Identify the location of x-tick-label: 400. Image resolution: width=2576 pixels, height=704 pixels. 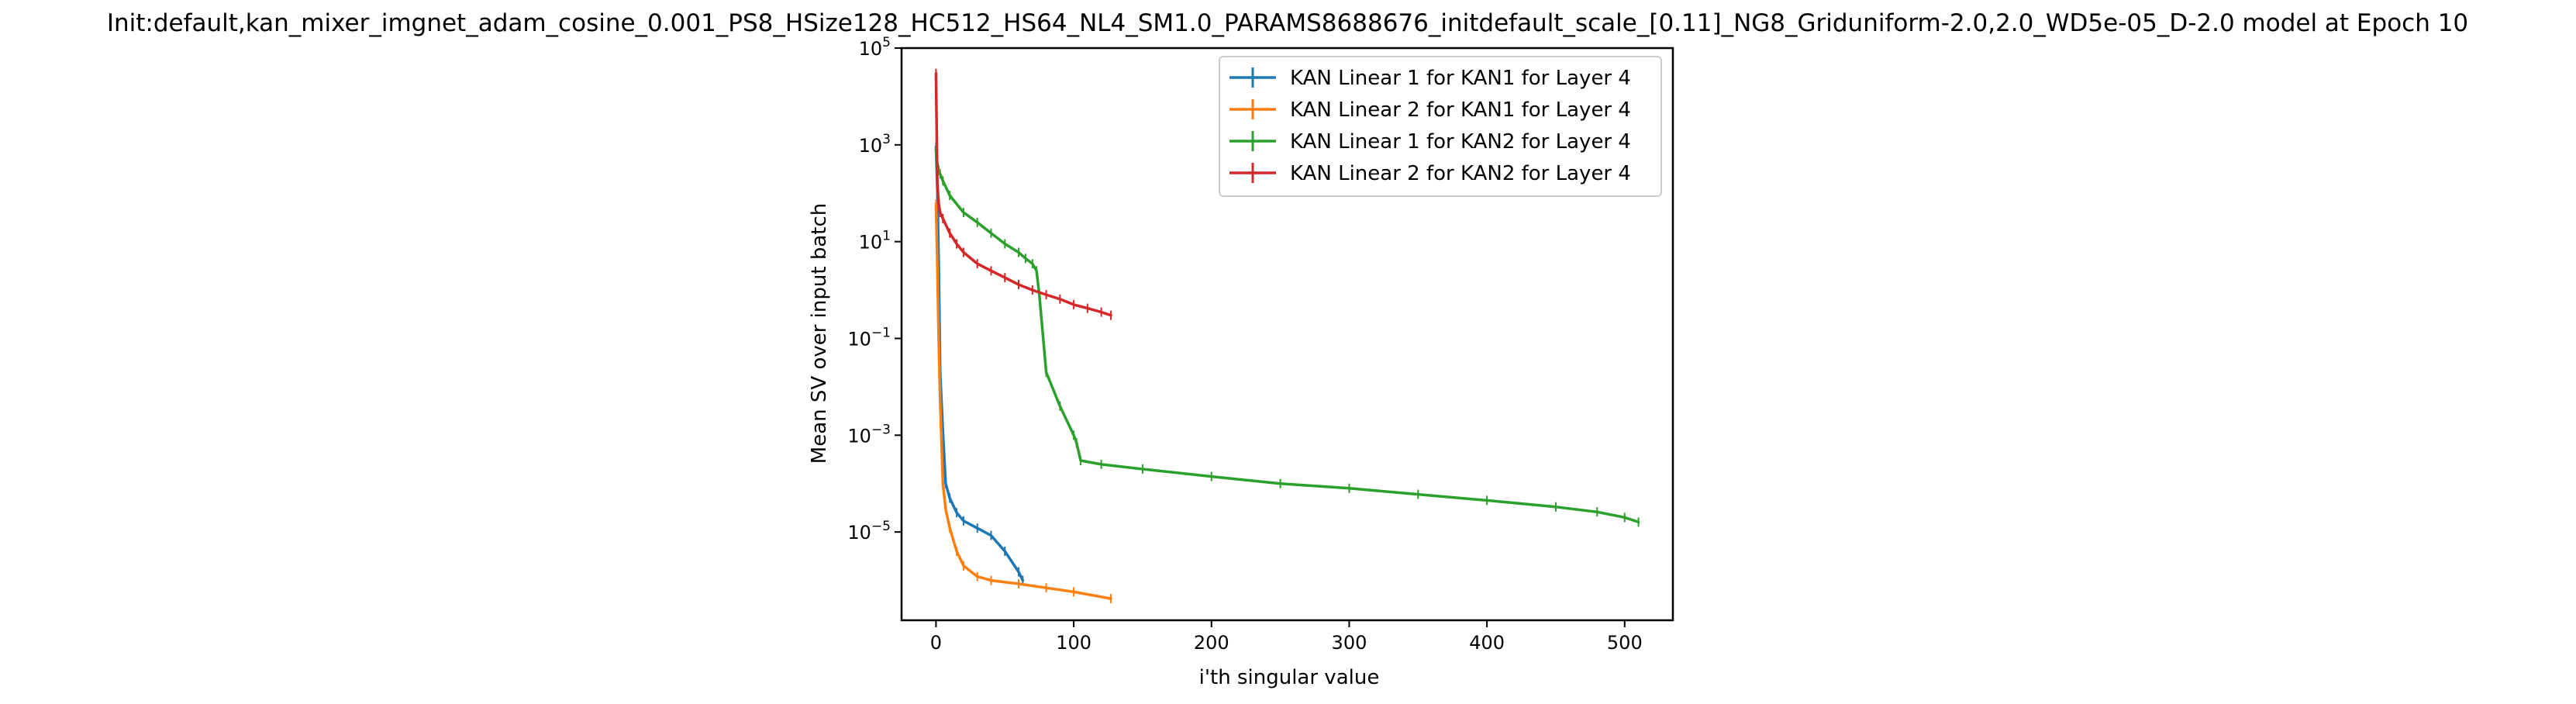
(1487, 643).